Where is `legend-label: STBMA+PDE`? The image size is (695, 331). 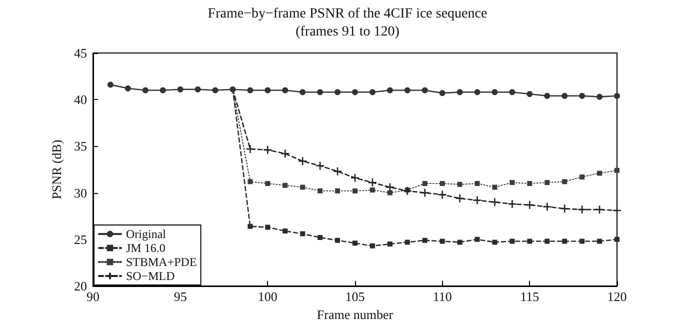 legend-label: STBMA+PDE is located at coordinates (161, 262).